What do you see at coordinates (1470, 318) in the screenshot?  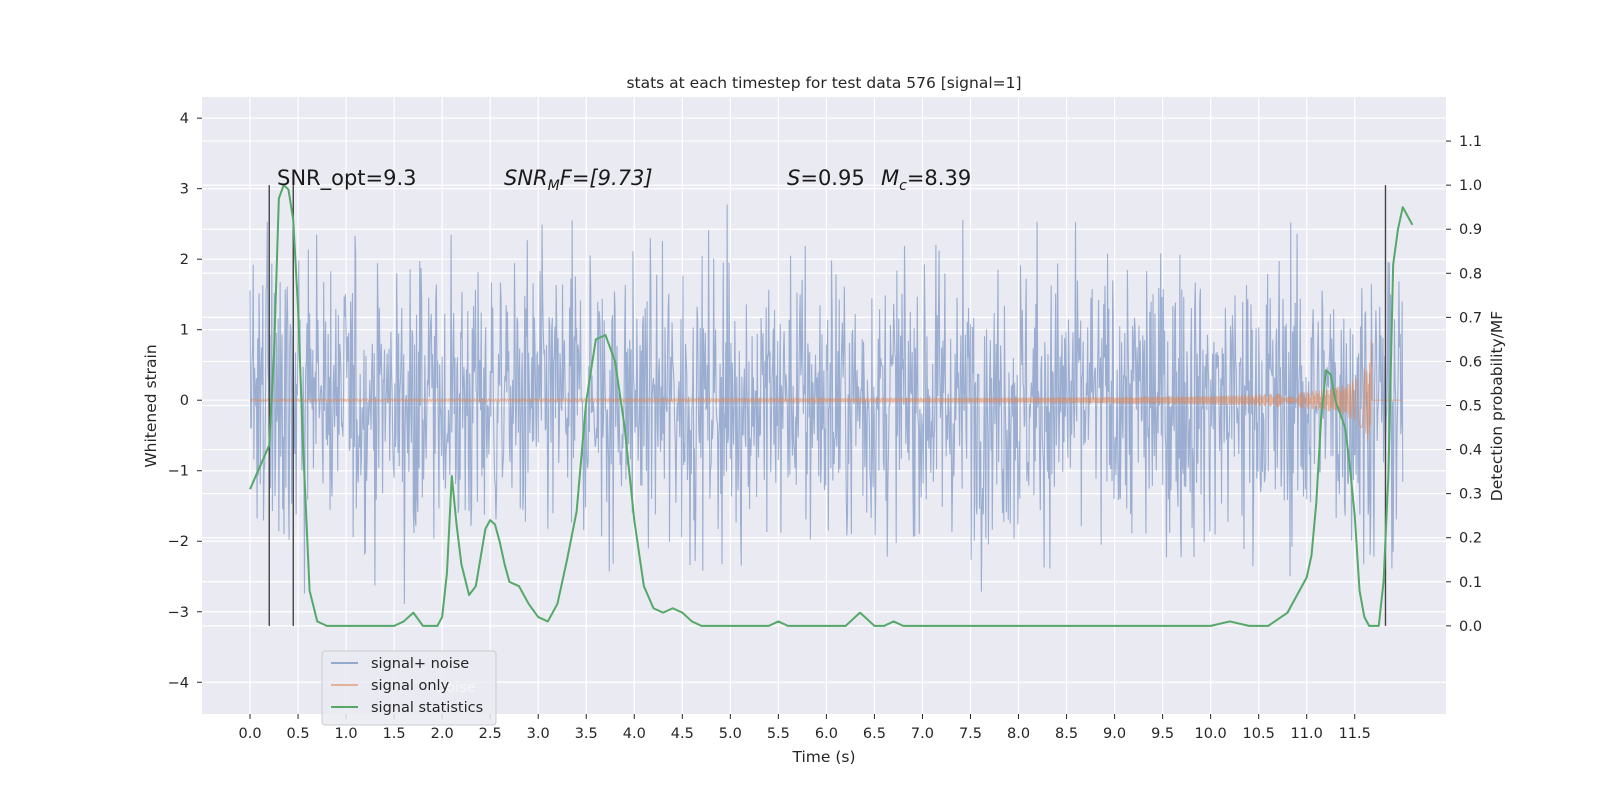 I see `y-right-tick-label: 0.7` at bounding box center [1470, 318].